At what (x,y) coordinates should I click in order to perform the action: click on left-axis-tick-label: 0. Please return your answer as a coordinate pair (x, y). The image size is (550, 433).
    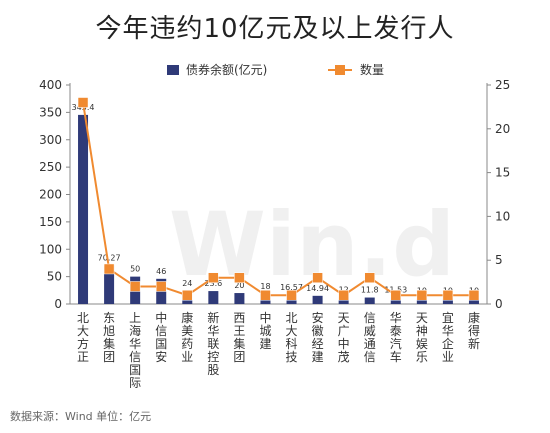
    Looking at the image, I should click on (58, 304).